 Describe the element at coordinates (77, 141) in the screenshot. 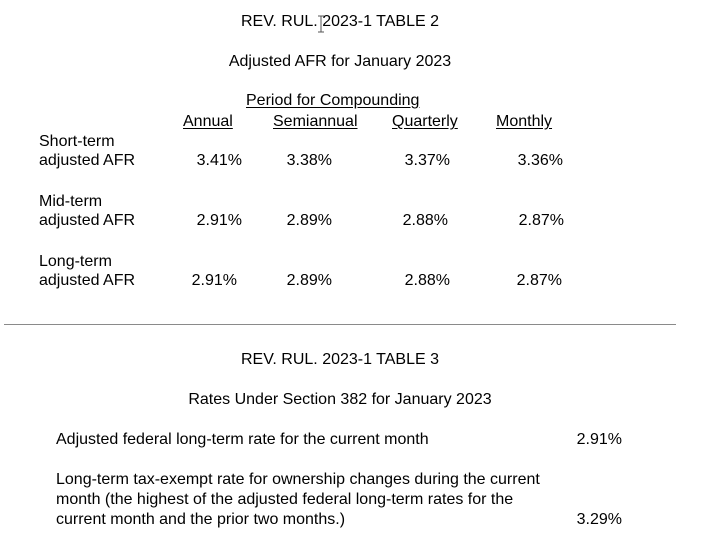

I see `row-label-short-term-line1: Short-term` at that location.